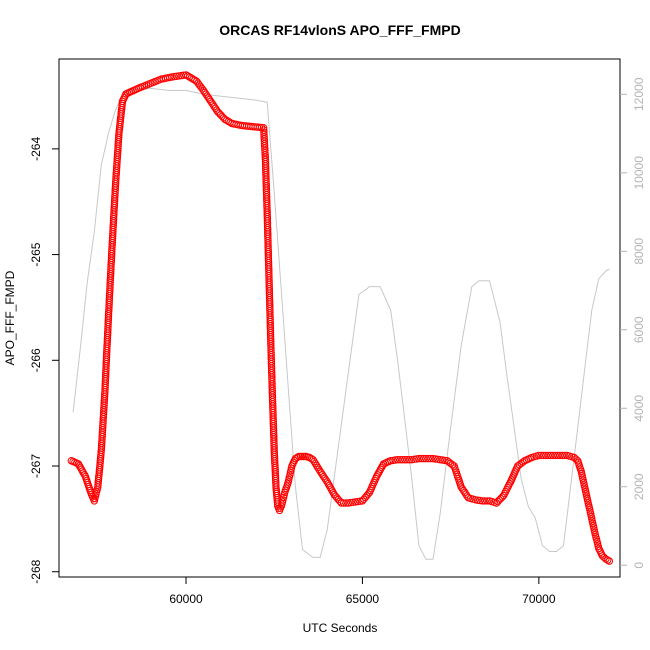 The width and height of the screenshot is (650, 650). What do you see at coordinates (639, 486) in the screenshot?
I see `y2-tick-label: 2000` at bounding box center [639, 486].